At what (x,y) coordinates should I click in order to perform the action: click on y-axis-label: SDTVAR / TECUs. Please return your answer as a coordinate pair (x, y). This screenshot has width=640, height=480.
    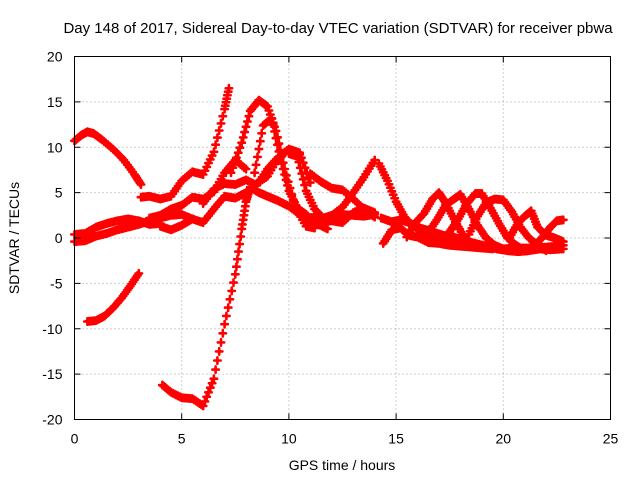
    Looking at the image, I should click on (14, 238).